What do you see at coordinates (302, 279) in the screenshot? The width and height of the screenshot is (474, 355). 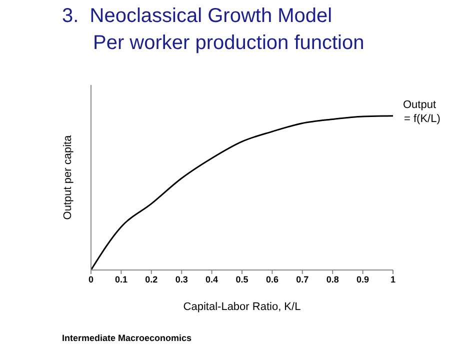 I see `x-tick-label: 0.7` at bounding box center [302, 279].